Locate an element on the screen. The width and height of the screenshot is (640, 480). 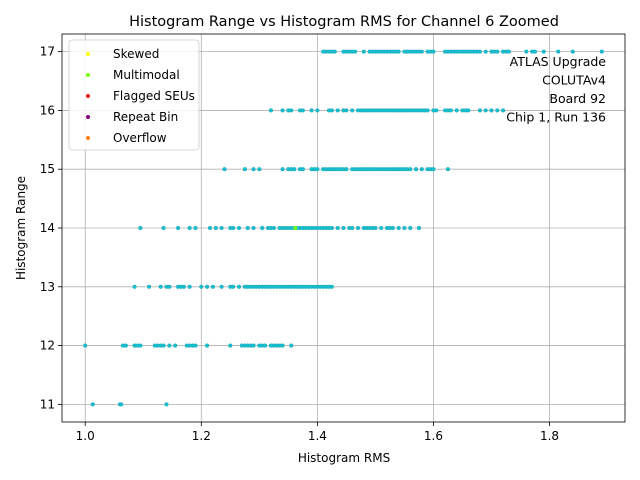
annotation-line: COLUTAv4 is located at coordinates (574, 80).